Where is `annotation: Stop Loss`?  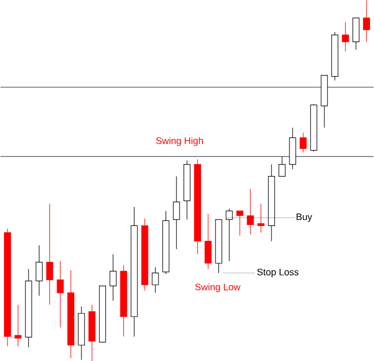 annotation: Stop Loss is located at coordinates (277, 273).